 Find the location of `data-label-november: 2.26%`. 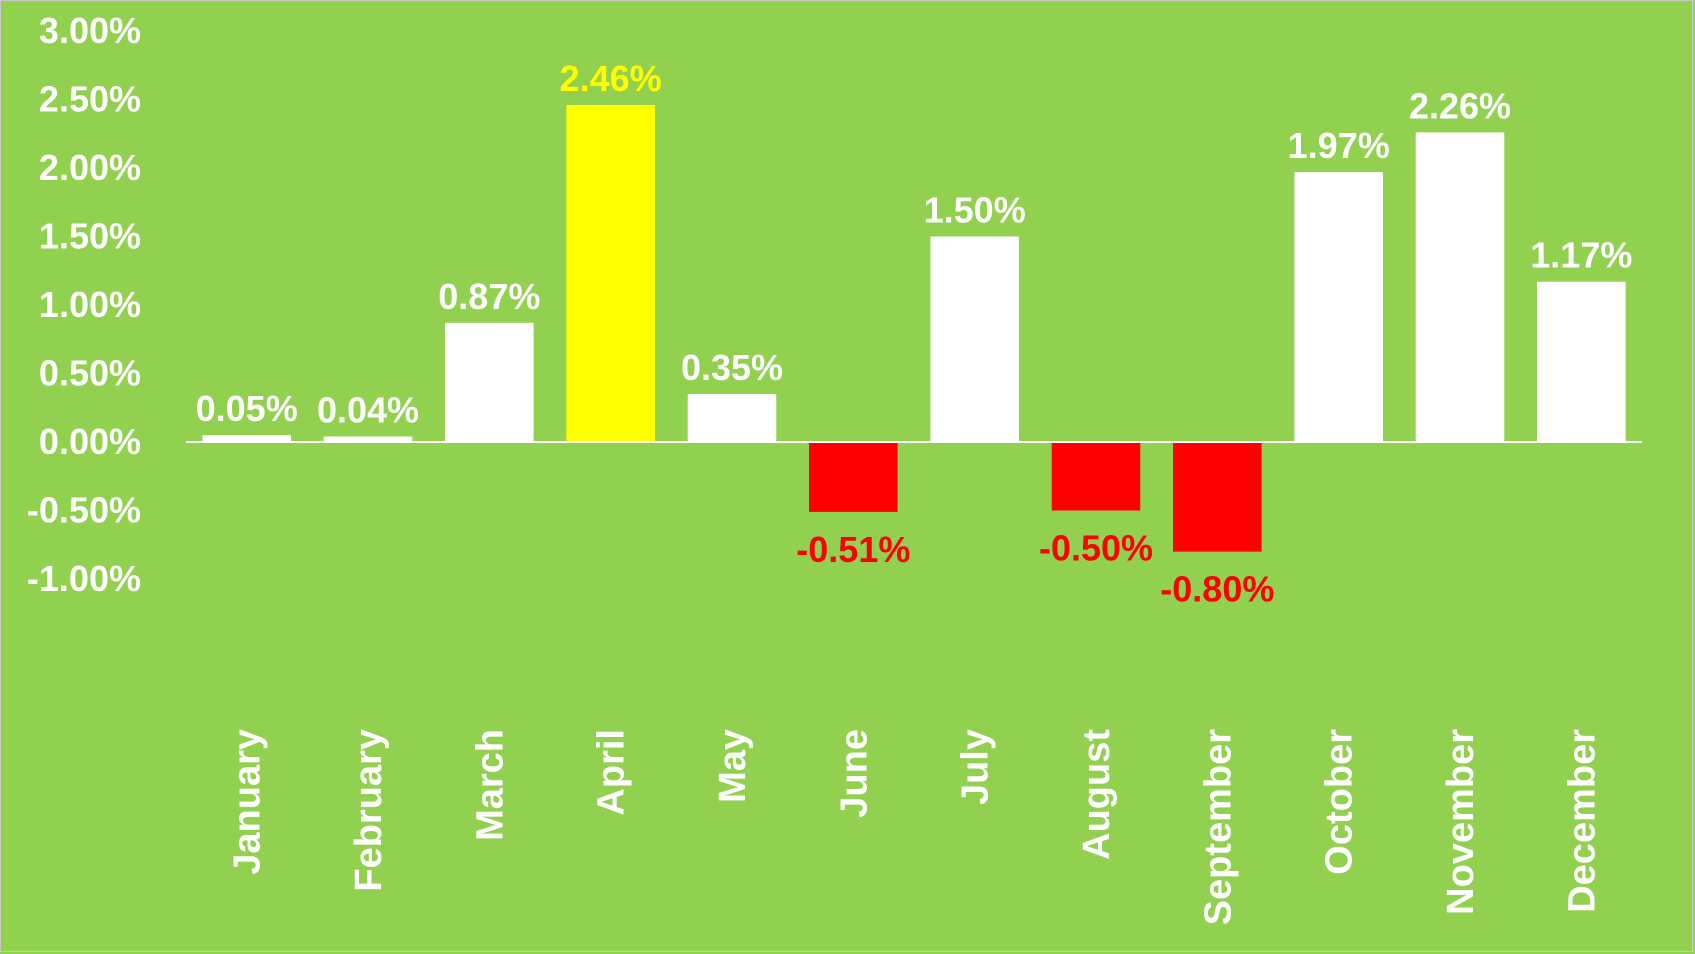

data-label-november: 2.26% is located at coordinates (1460, 105).